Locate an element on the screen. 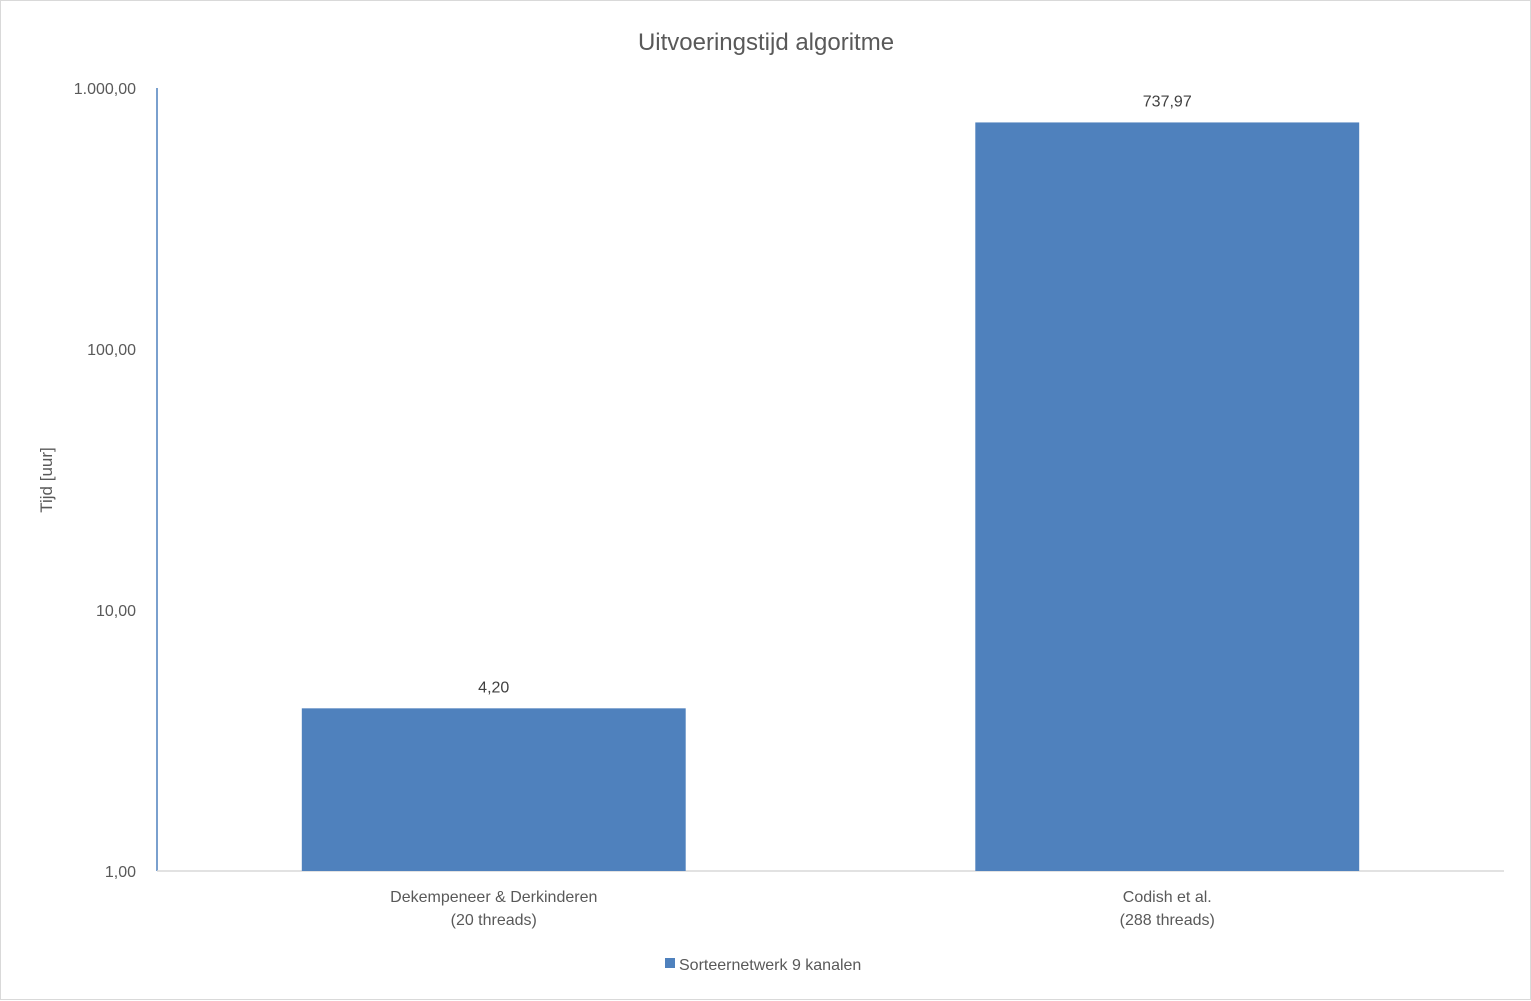 The image size is (1531, 1001). y-tick-labels: 1,00 10,00 100,00 1.000,00 is located at coordinates (105, 481).